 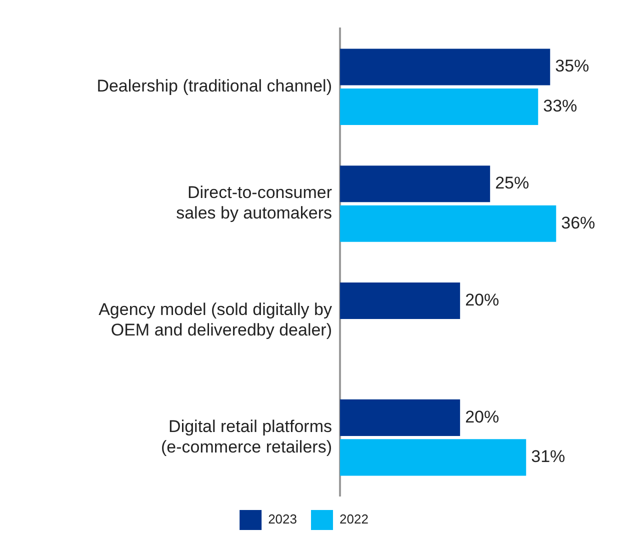 What do you see at coordinates (354, 519) in the screenshot?
I see `legend-label: 2022` at bounding box center [354, 519].